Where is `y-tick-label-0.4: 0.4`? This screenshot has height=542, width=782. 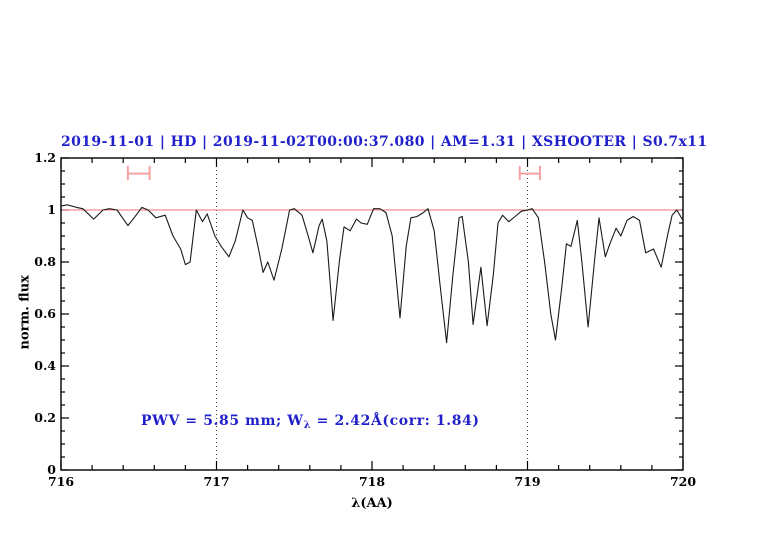 y-tick-label-0.4: 0.4 is located at coordinates (45, 365).